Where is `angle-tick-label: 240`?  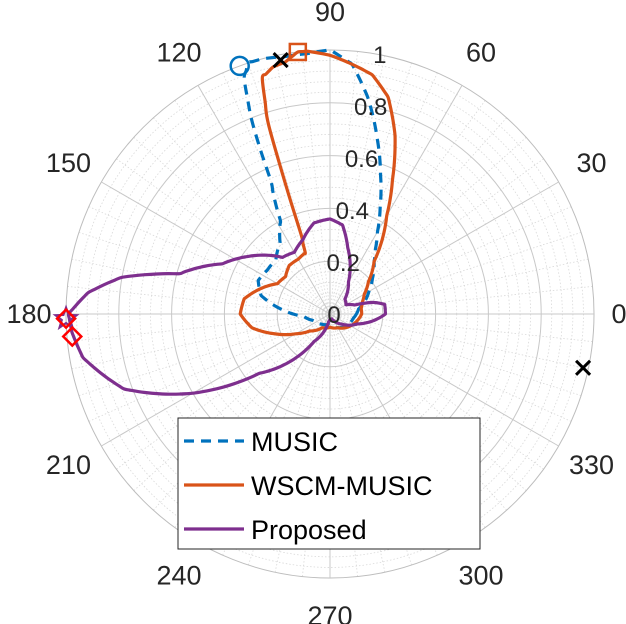
angle-tick-label: 240 is located at coordinates (178, 576).